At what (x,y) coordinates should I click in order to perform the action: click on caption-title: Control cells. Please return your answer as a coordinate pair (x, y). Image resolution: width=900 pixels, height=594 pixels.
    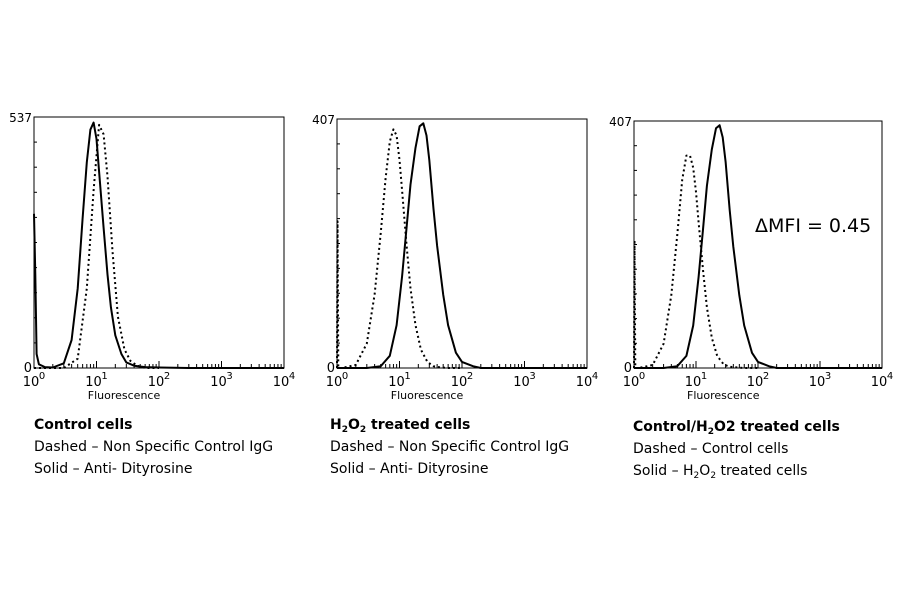
    Looking at the image, I should click on (83, 425).